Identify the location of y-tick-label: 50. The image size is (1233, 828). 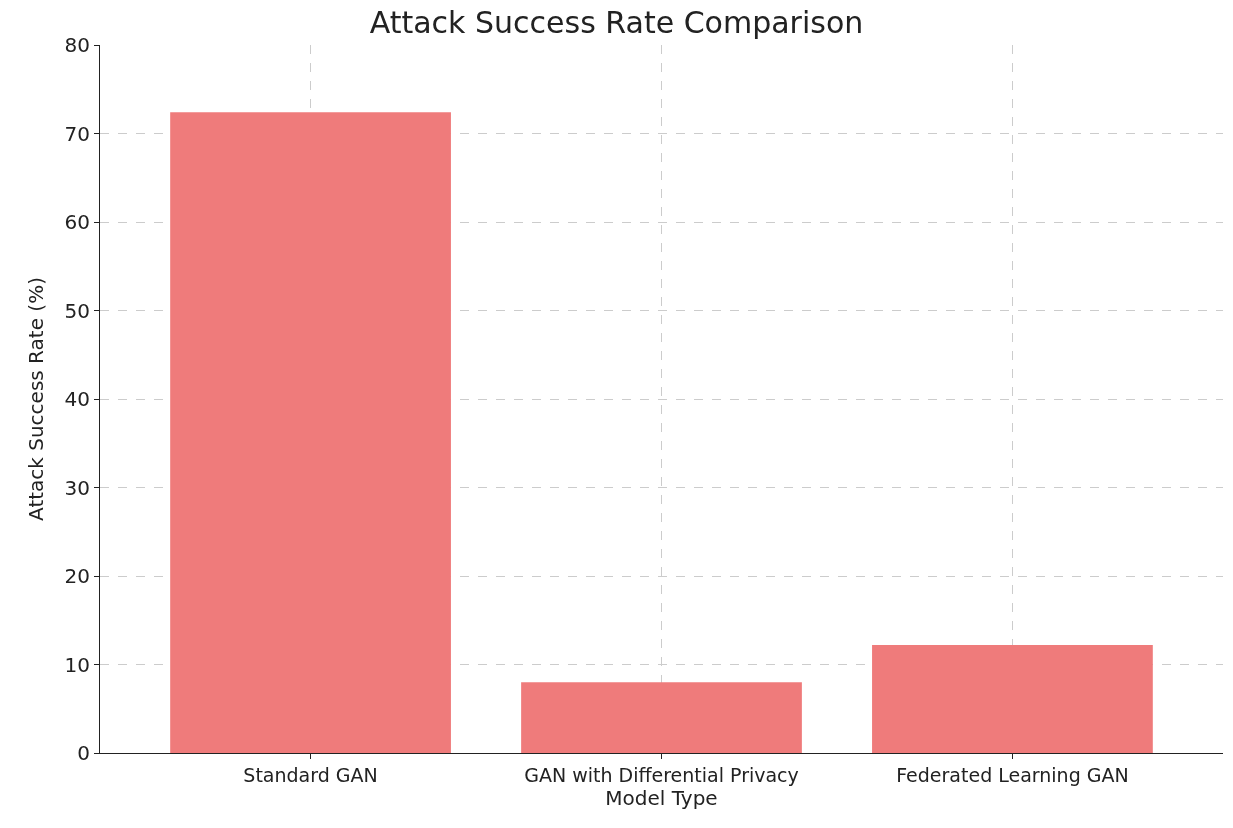
(77, 310).